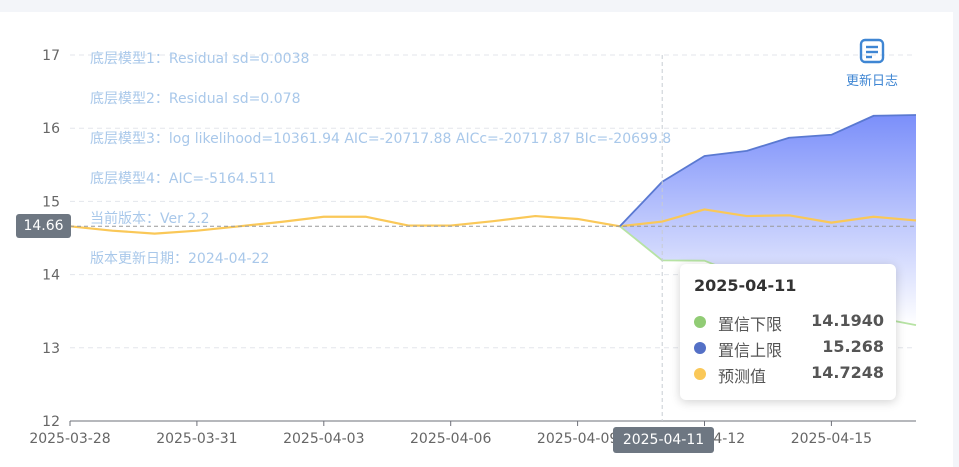 The image size is (959, 467). What do you see at coordinates (323, 439) in the screenshot?
I see `x-tick-label: 2025-04-03` at bounding box center [323, 439].